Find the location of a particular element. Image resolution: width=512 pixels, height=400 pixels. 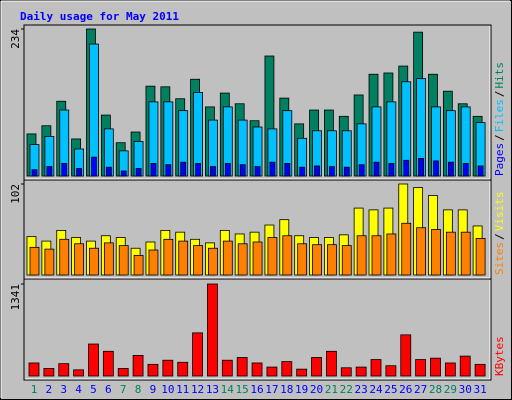

legend-entry: Pages is located at coordinates (499, 159).